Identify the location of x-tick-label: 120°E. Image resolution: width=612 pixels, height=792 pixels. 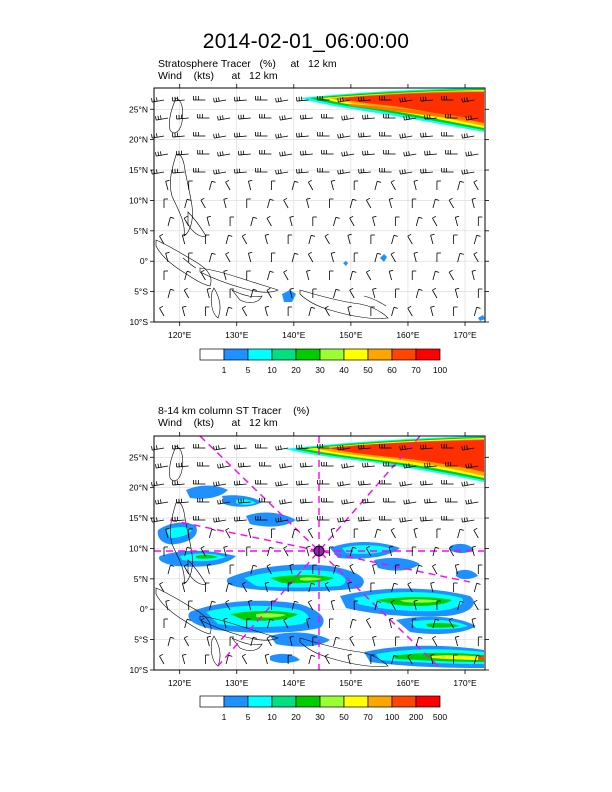
(180, 683).